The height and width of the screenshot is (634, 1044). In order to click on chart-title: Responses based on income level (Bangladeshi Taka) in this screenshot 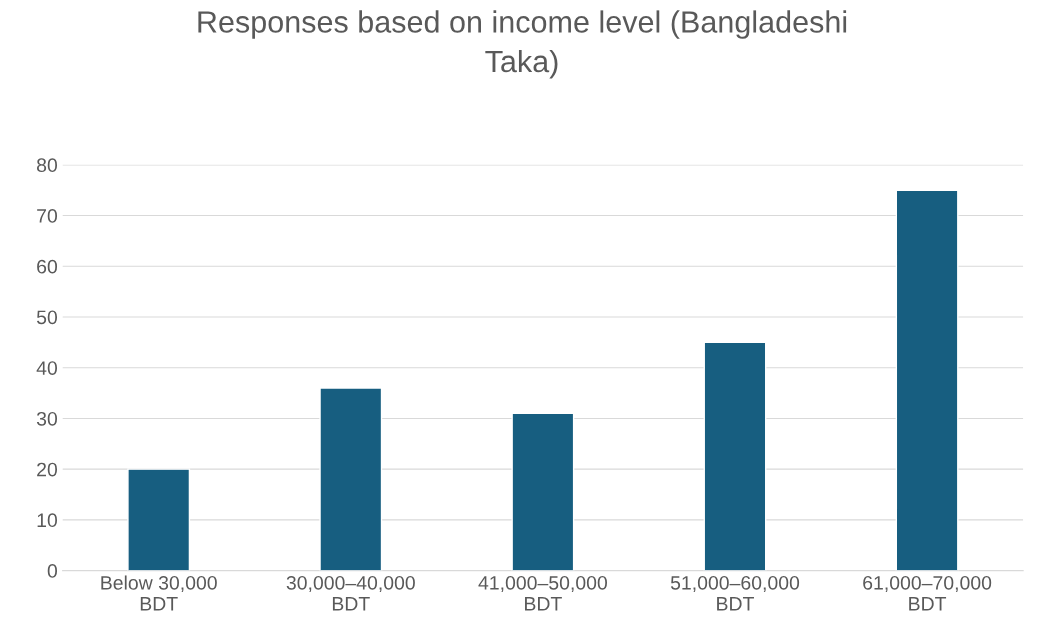, I will do `click(522, 44)`.